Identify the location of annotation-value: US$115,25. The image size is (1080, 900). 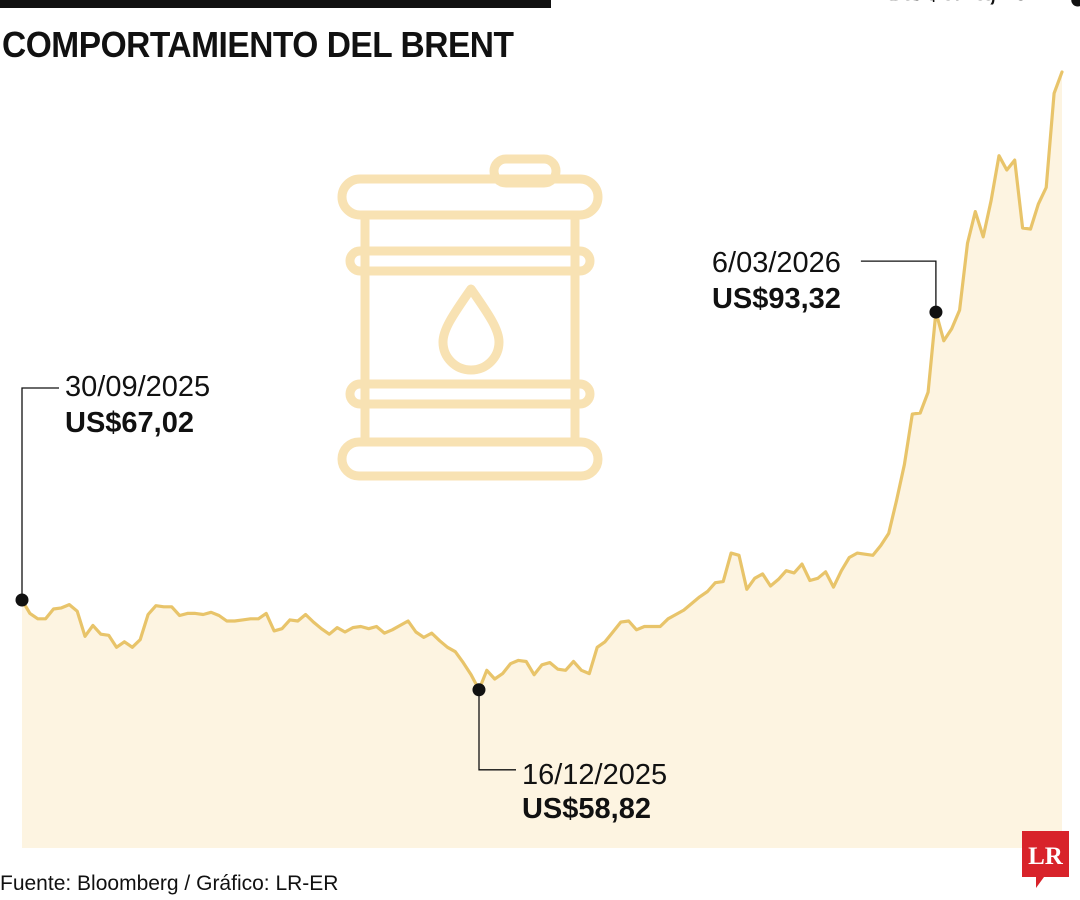
(957, 3).